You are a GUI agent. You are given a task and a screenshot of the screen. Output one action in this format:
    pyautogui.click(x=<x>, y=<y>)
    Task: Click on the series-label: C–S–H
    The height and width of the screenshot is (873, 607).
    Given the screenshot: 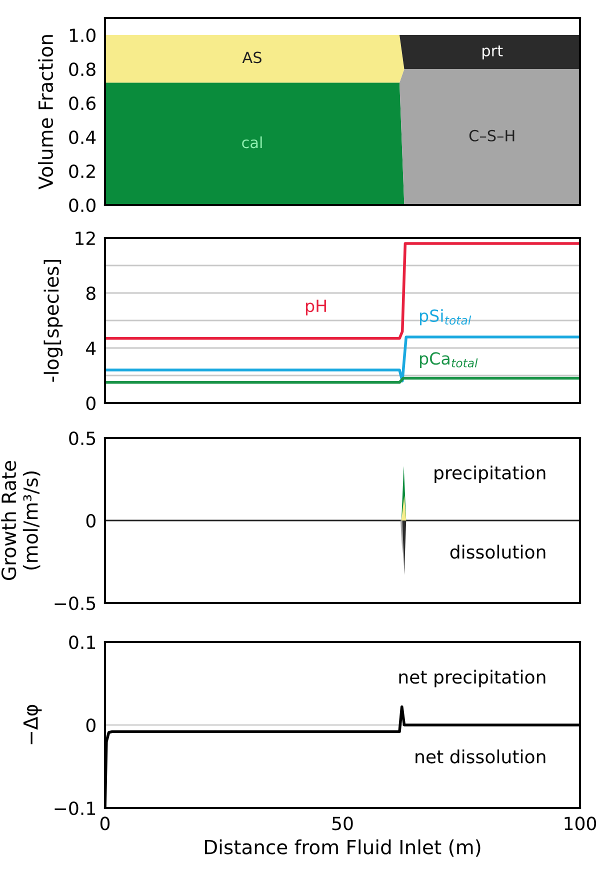 What is the action you would take?
    pyautogui.click(x=491, y=136)
    